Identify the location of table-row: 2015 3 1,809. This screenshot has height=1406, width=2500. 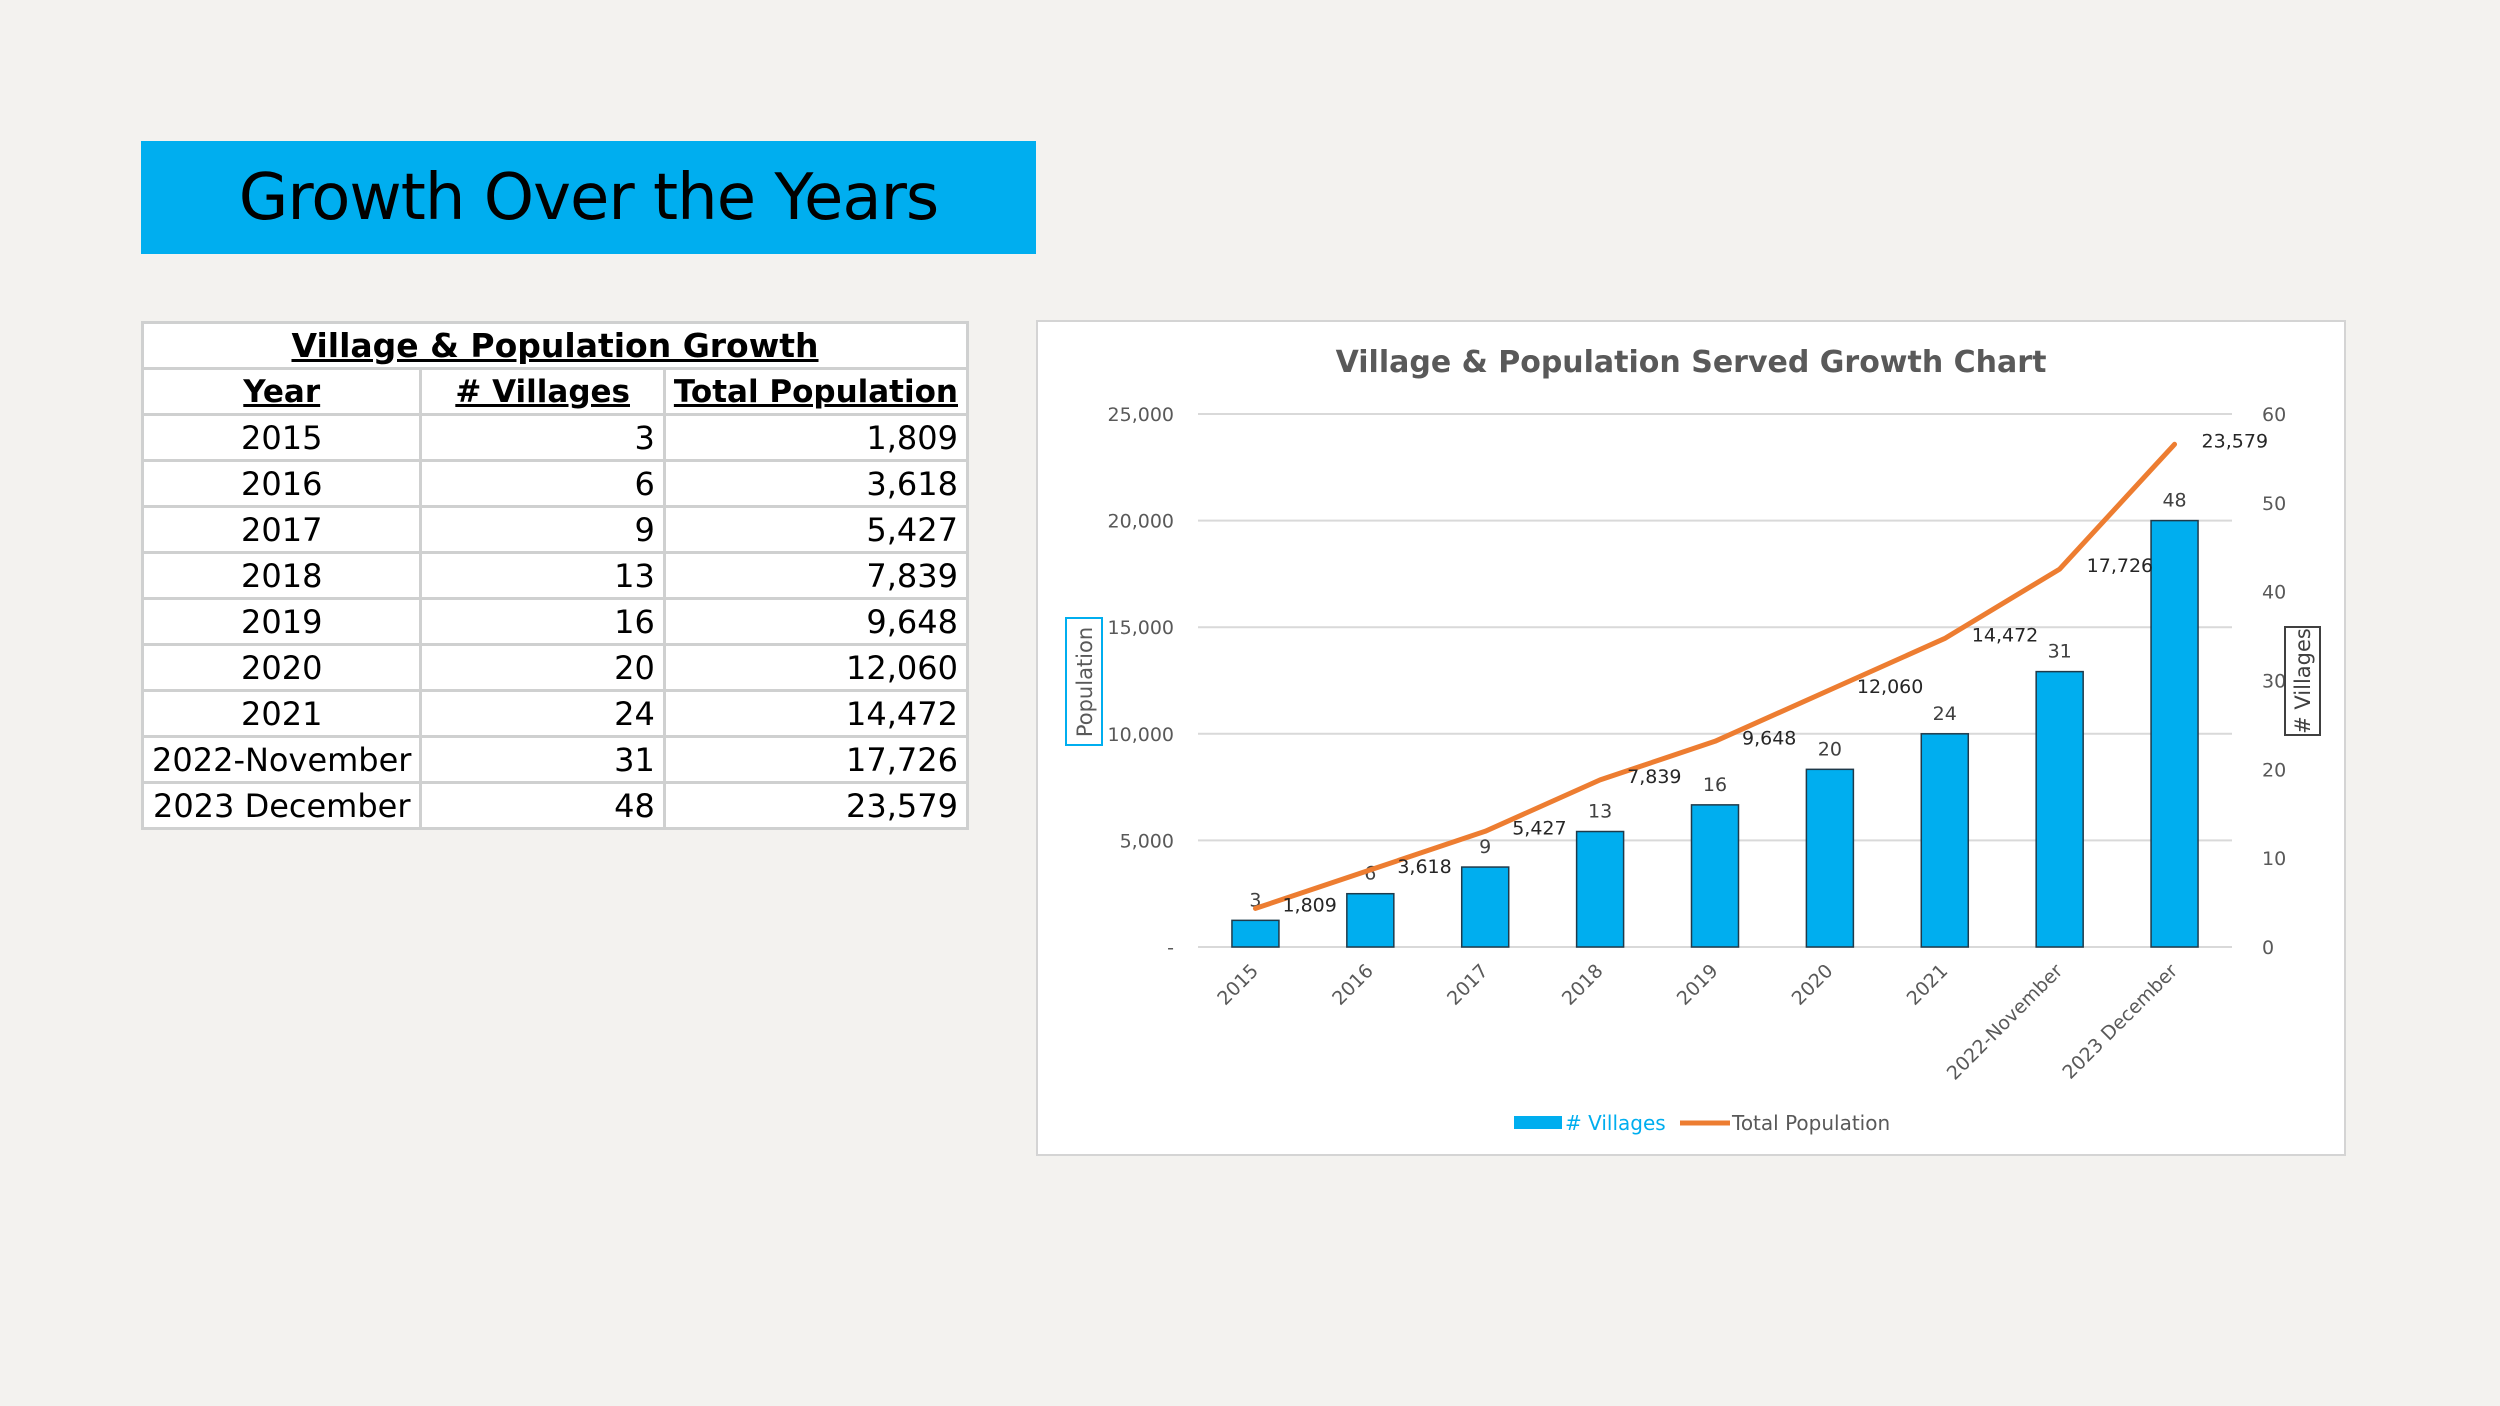
(555, 437).